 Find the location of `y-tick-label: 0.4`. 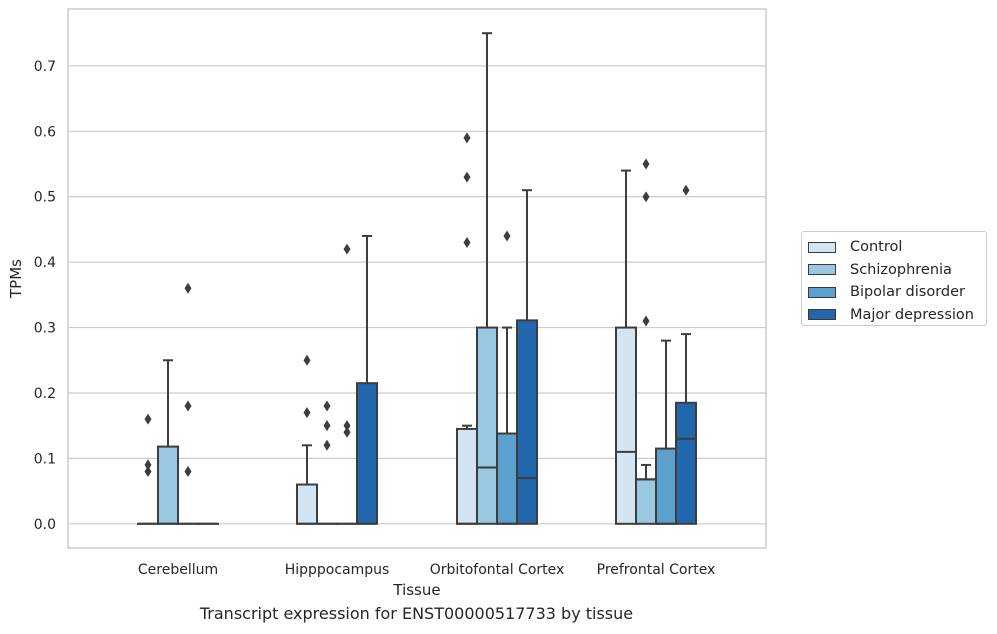

y-tick-label: 0.4 is located at coordinates (45, 263).